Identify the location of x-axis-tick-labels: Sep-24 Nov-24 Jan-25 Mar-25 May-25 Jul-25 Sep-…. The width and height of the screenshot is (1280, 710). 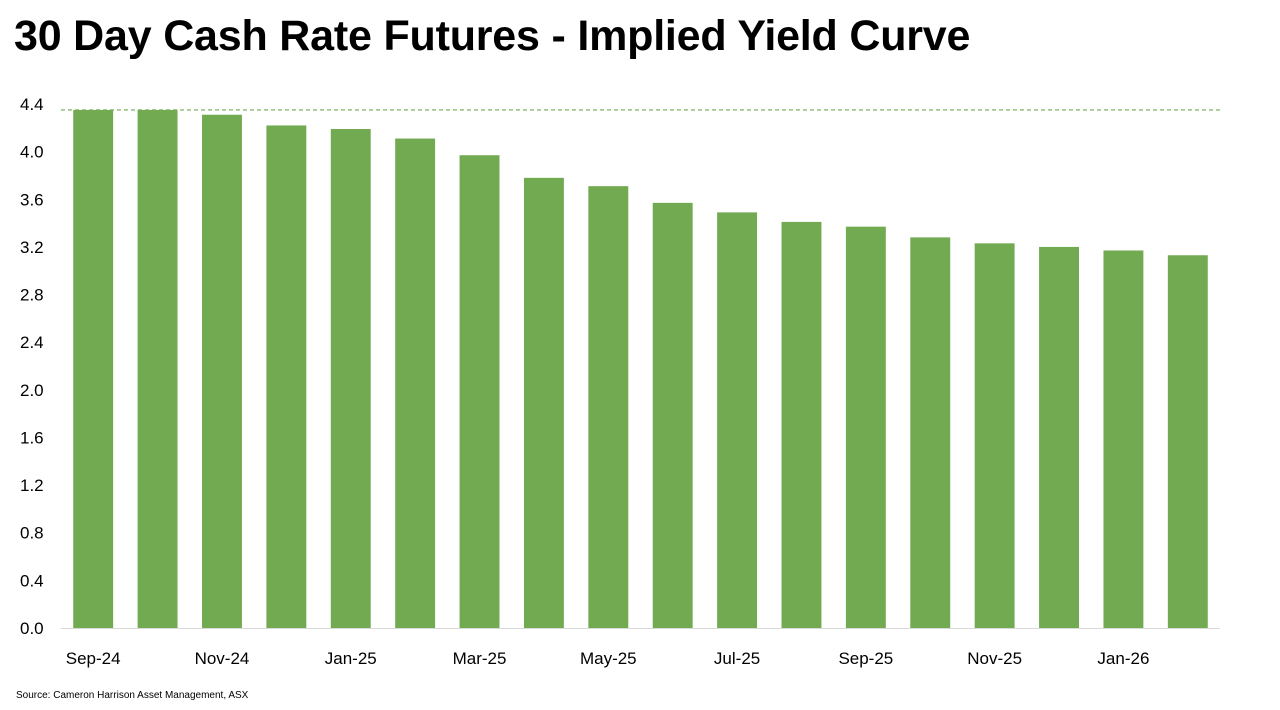
(608, 658).